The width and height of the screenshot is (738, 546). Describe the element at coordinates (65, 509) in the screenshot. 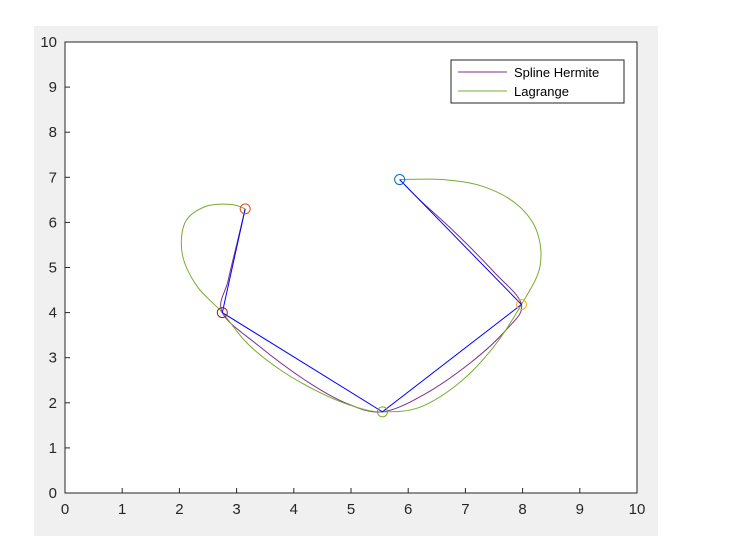

I see `x-tick-label: 0` at that location.